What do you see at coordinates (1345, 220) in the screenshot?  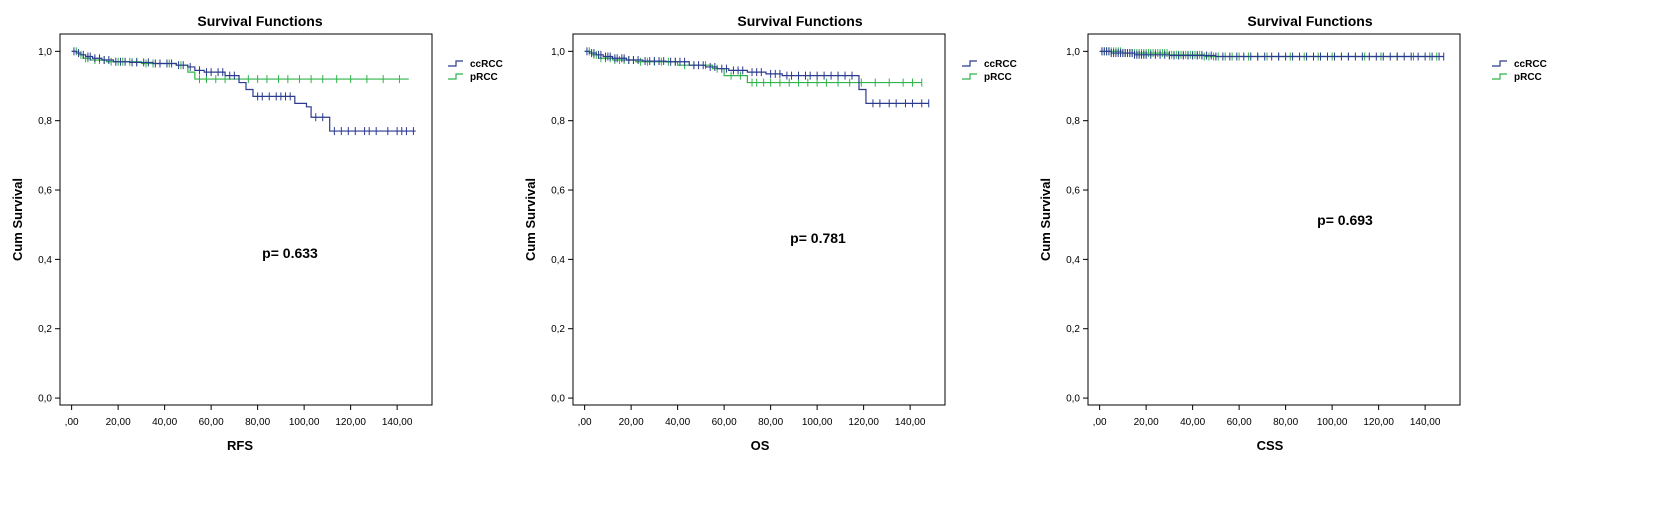 I see `p-value-annotation: p= 0.693` at bounding box center [1345, 220].